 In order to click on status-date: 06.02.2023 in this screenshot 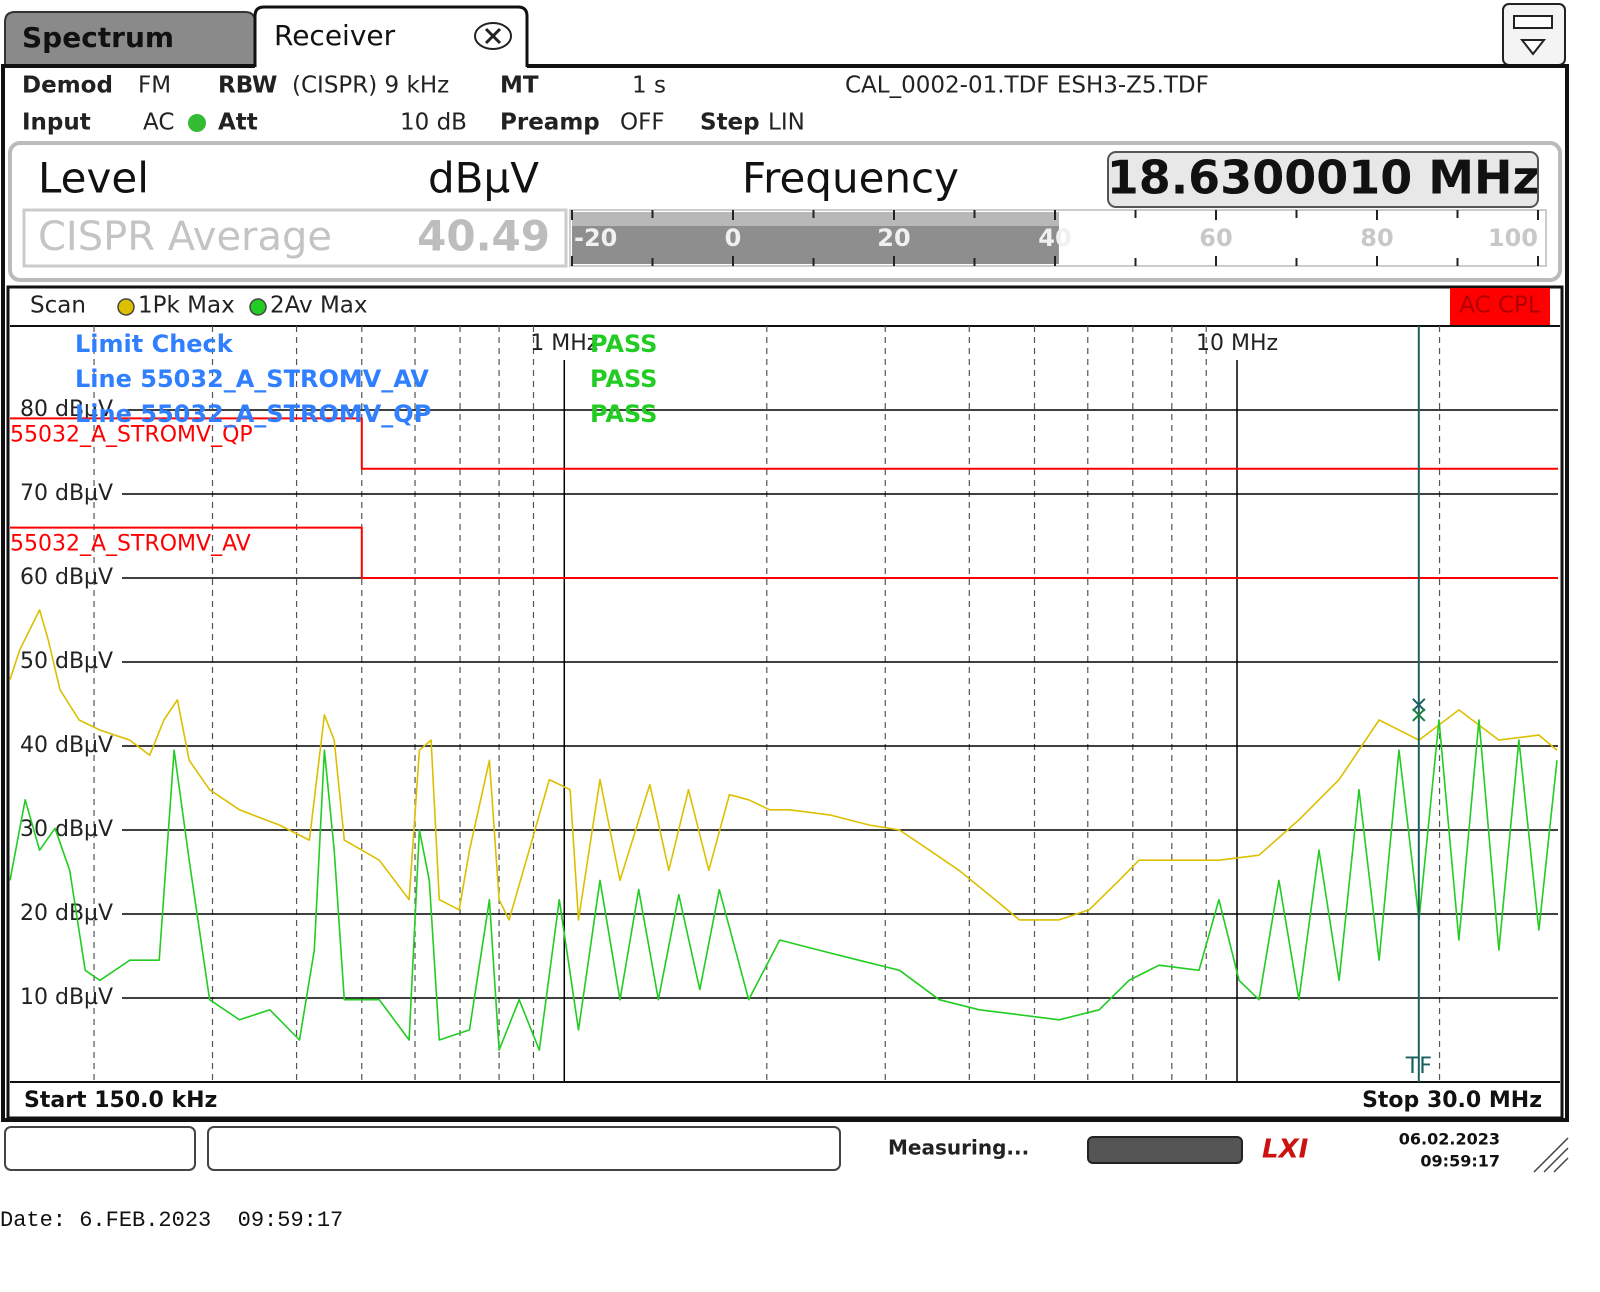, I will do `click(1449, 1139)`.